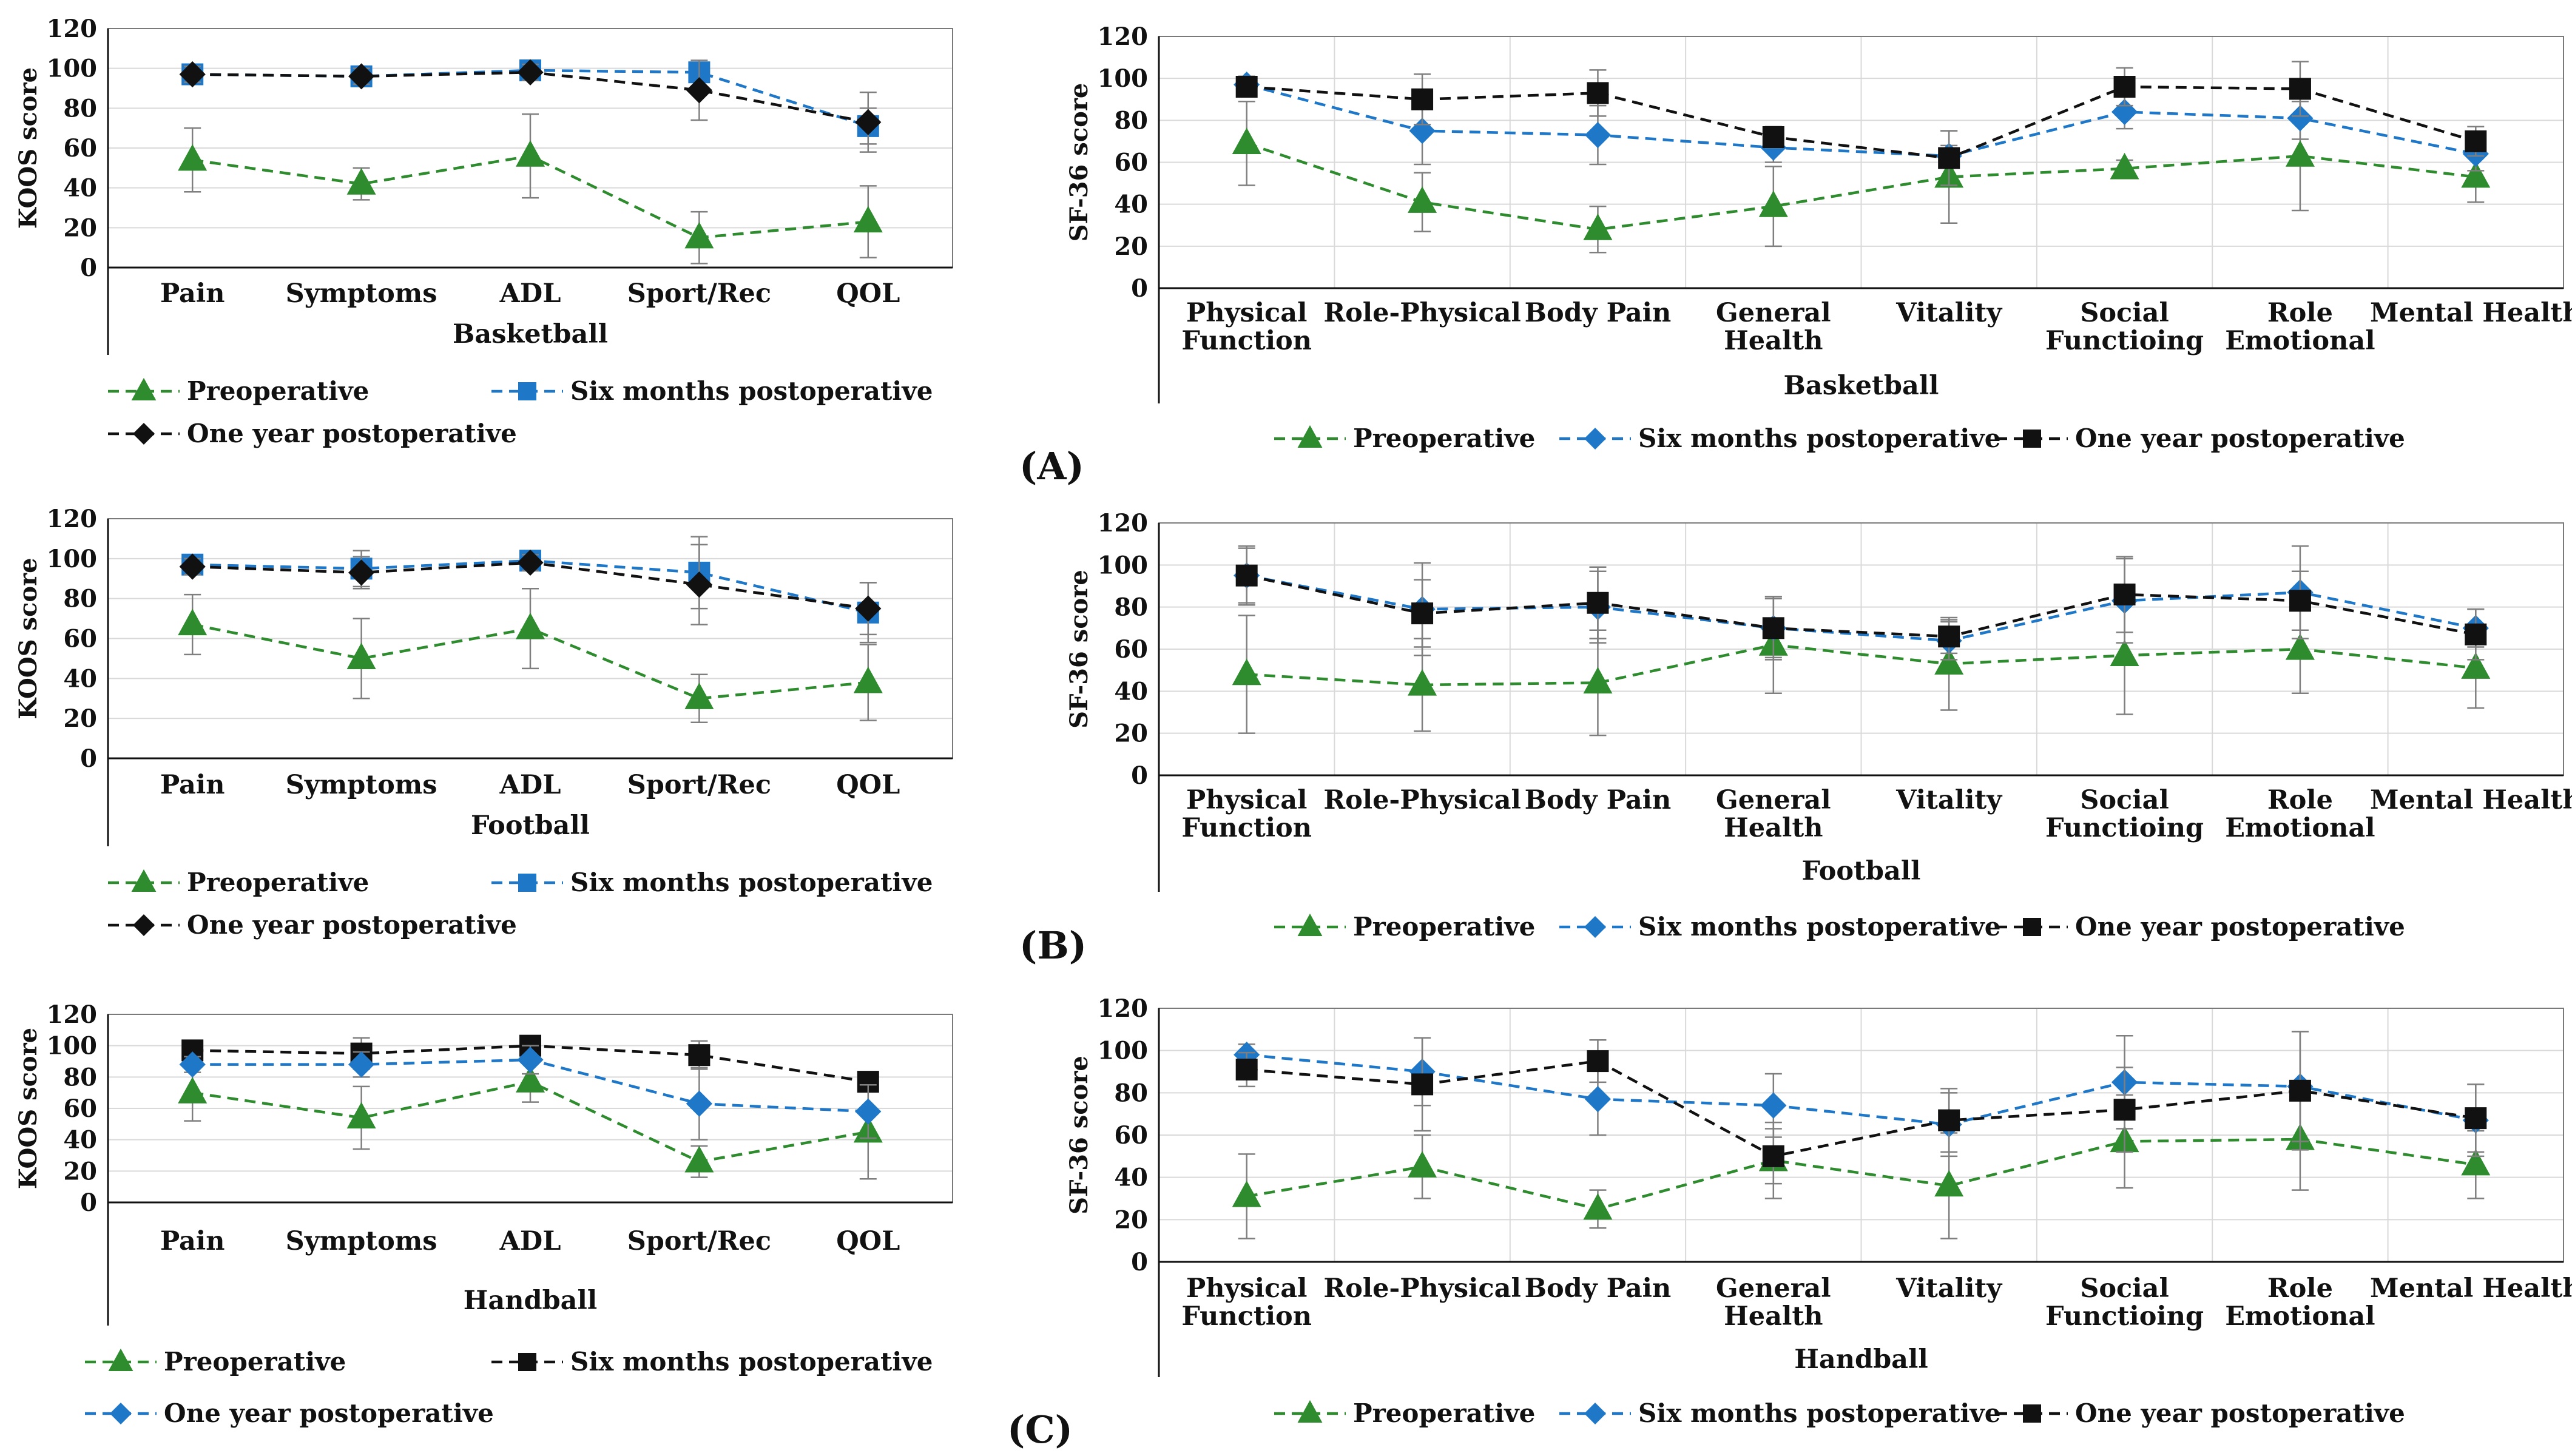 This screenshot has width=2572, height=1456. I want to click on x-tick-label: Symptoms, so click(361, 1241).